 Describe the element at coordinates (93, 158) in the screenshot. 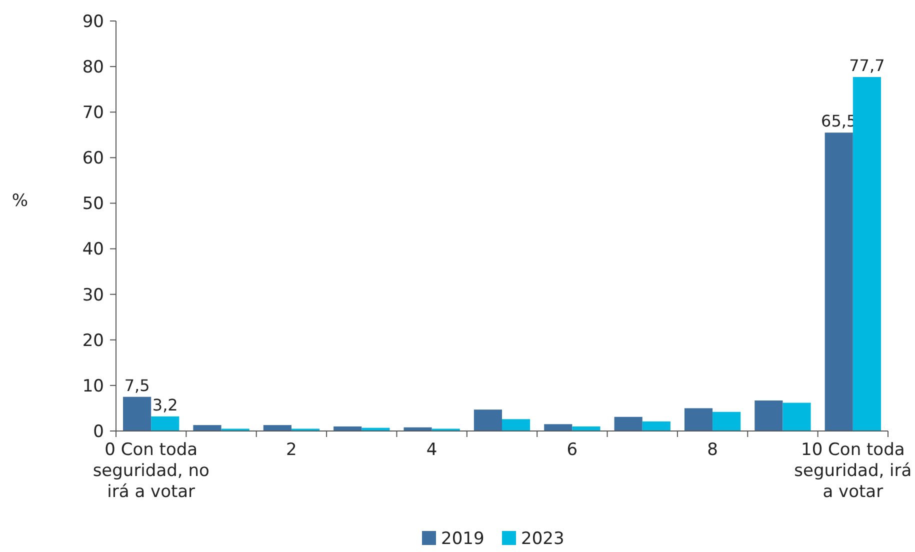

I see `y-tick-label: 60` at that location.